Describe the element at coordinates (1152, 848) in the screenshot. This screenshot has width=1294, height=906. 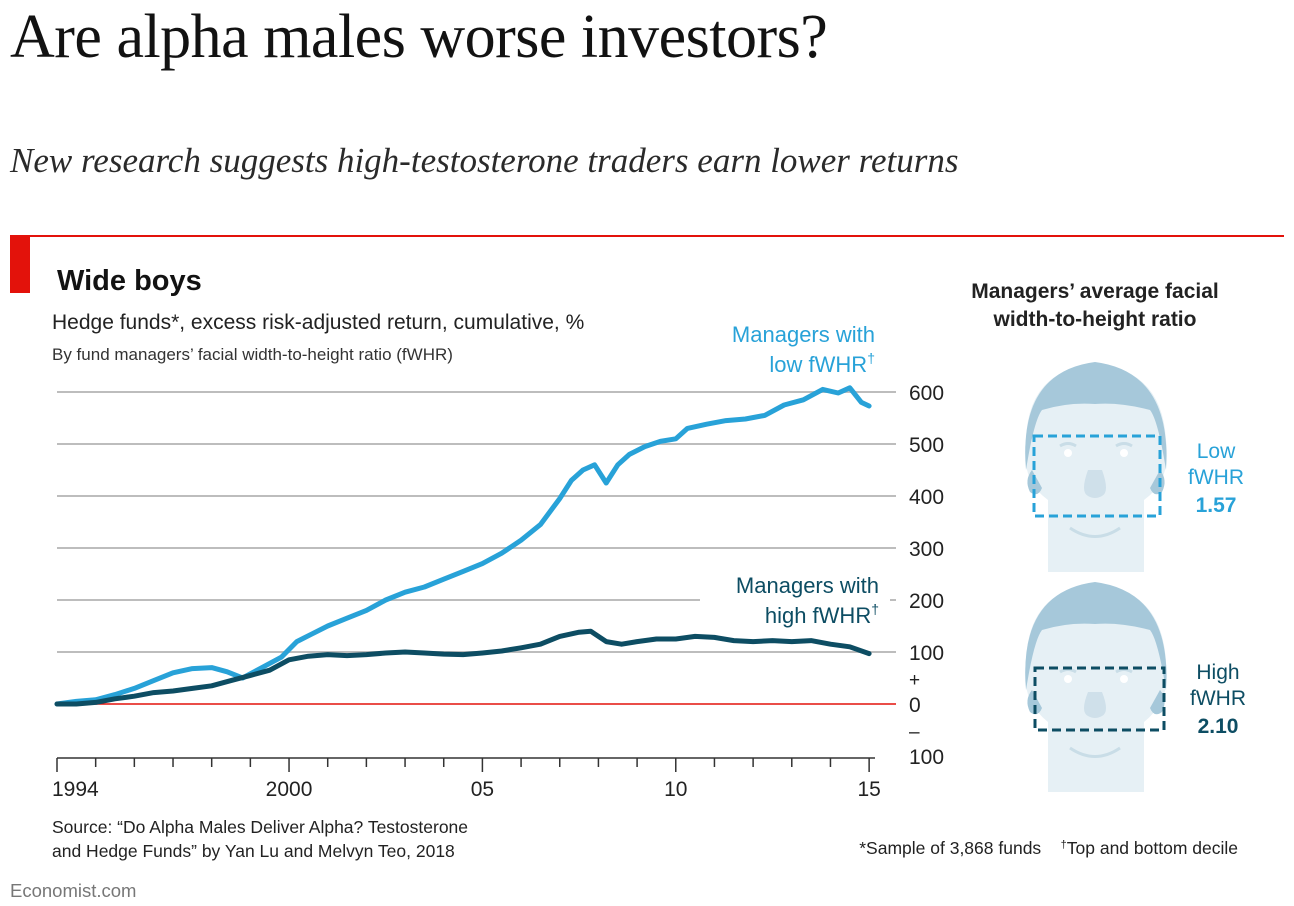
I see `footnote-dagger: Top and bottom decile` at that location.